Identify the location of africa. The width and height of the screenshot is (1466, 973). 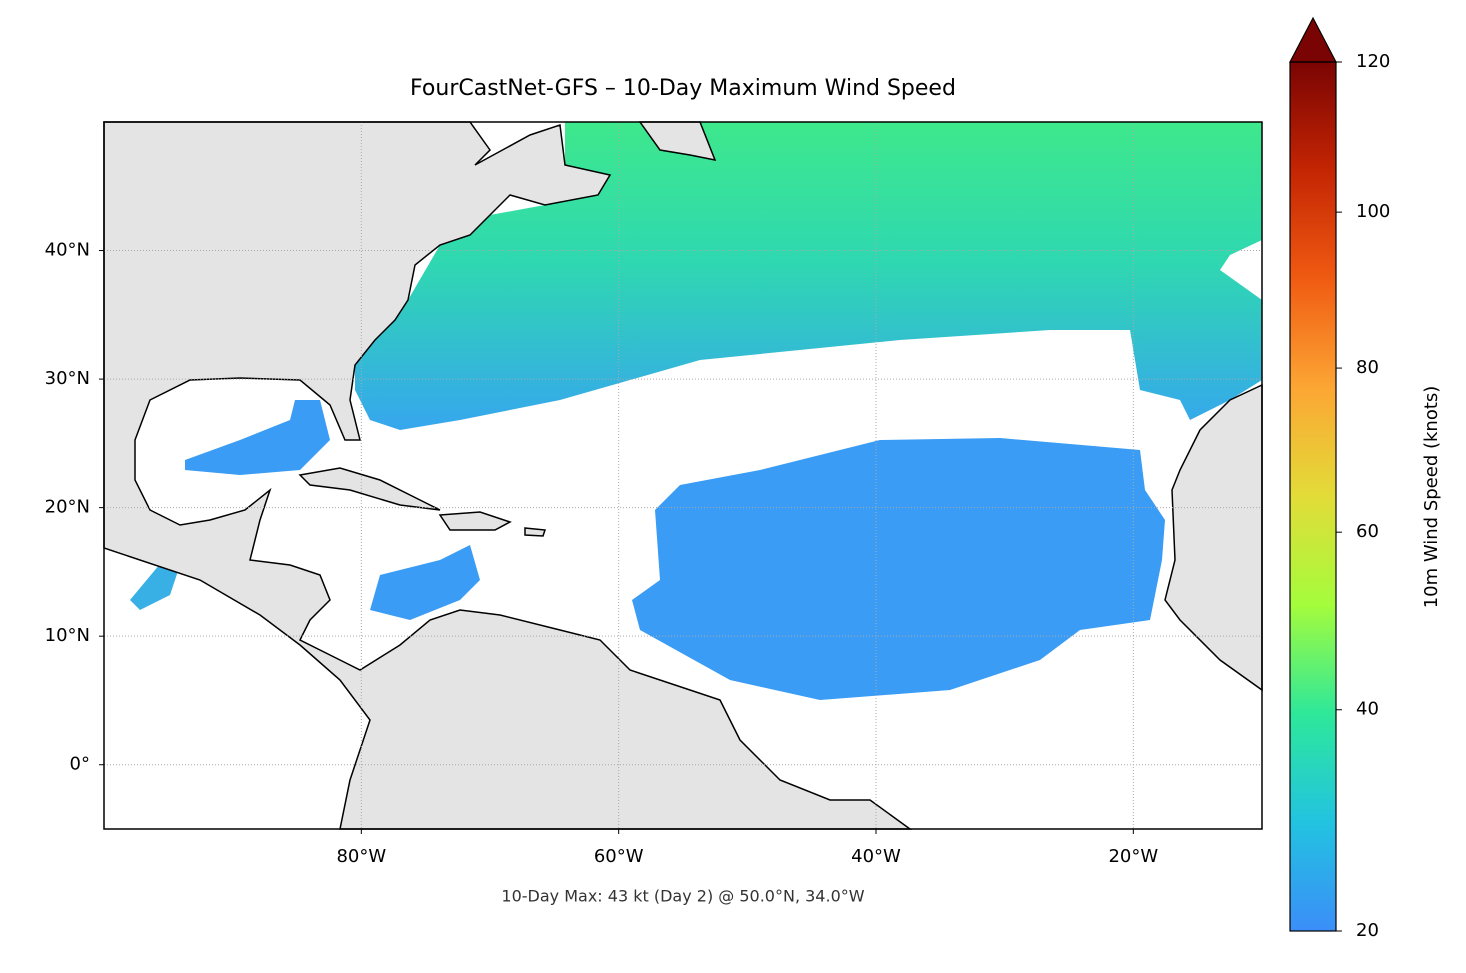
(1213, 537).